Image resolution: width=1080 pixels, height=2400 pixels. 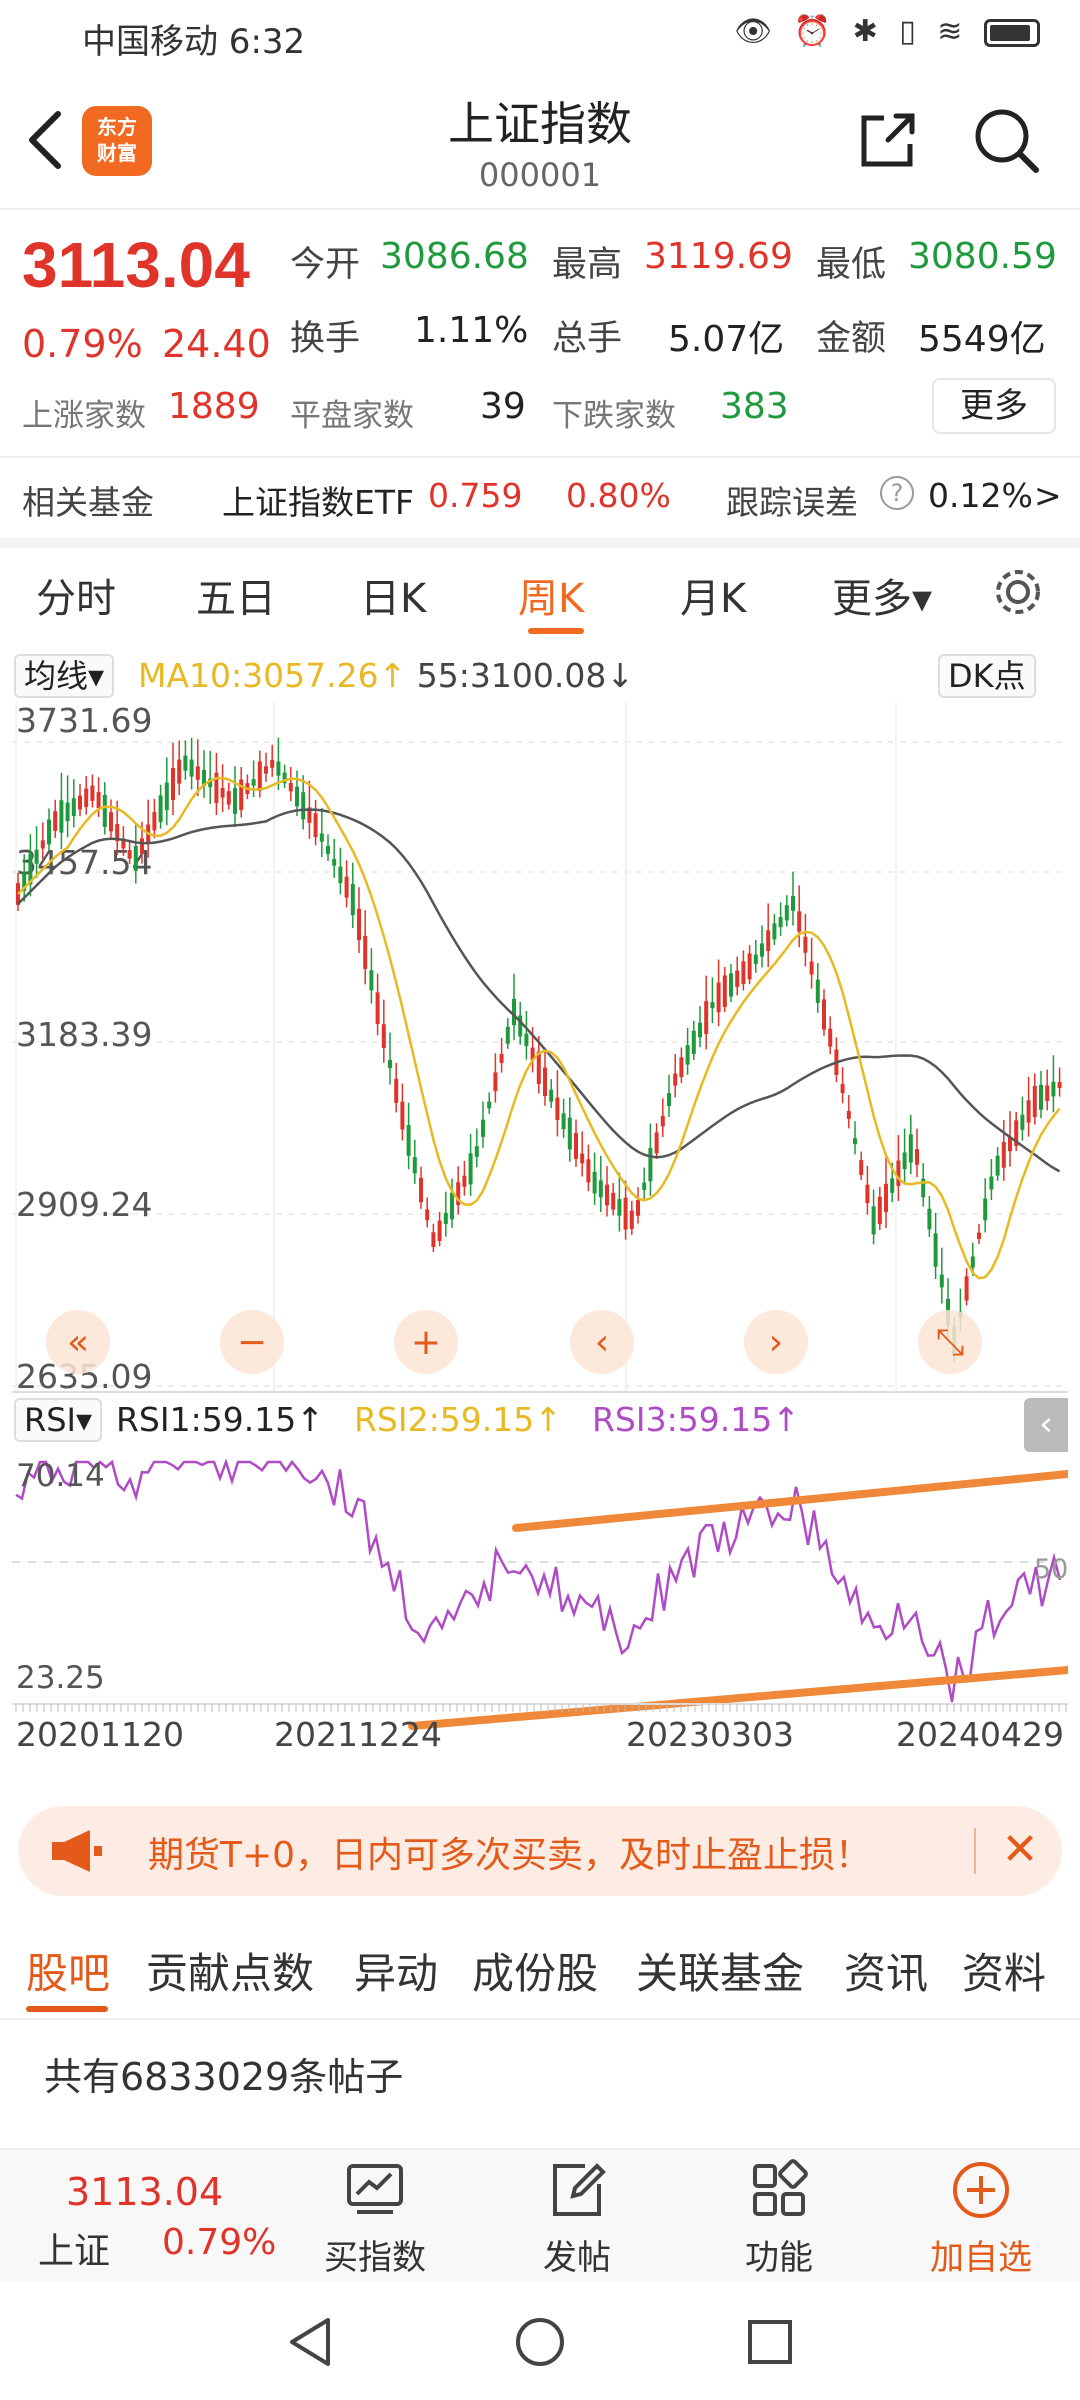 What do you see at coordinates (982, 256) in the screenshot?
I see `low-value: 3080.59` at bounding box center [982, 256].